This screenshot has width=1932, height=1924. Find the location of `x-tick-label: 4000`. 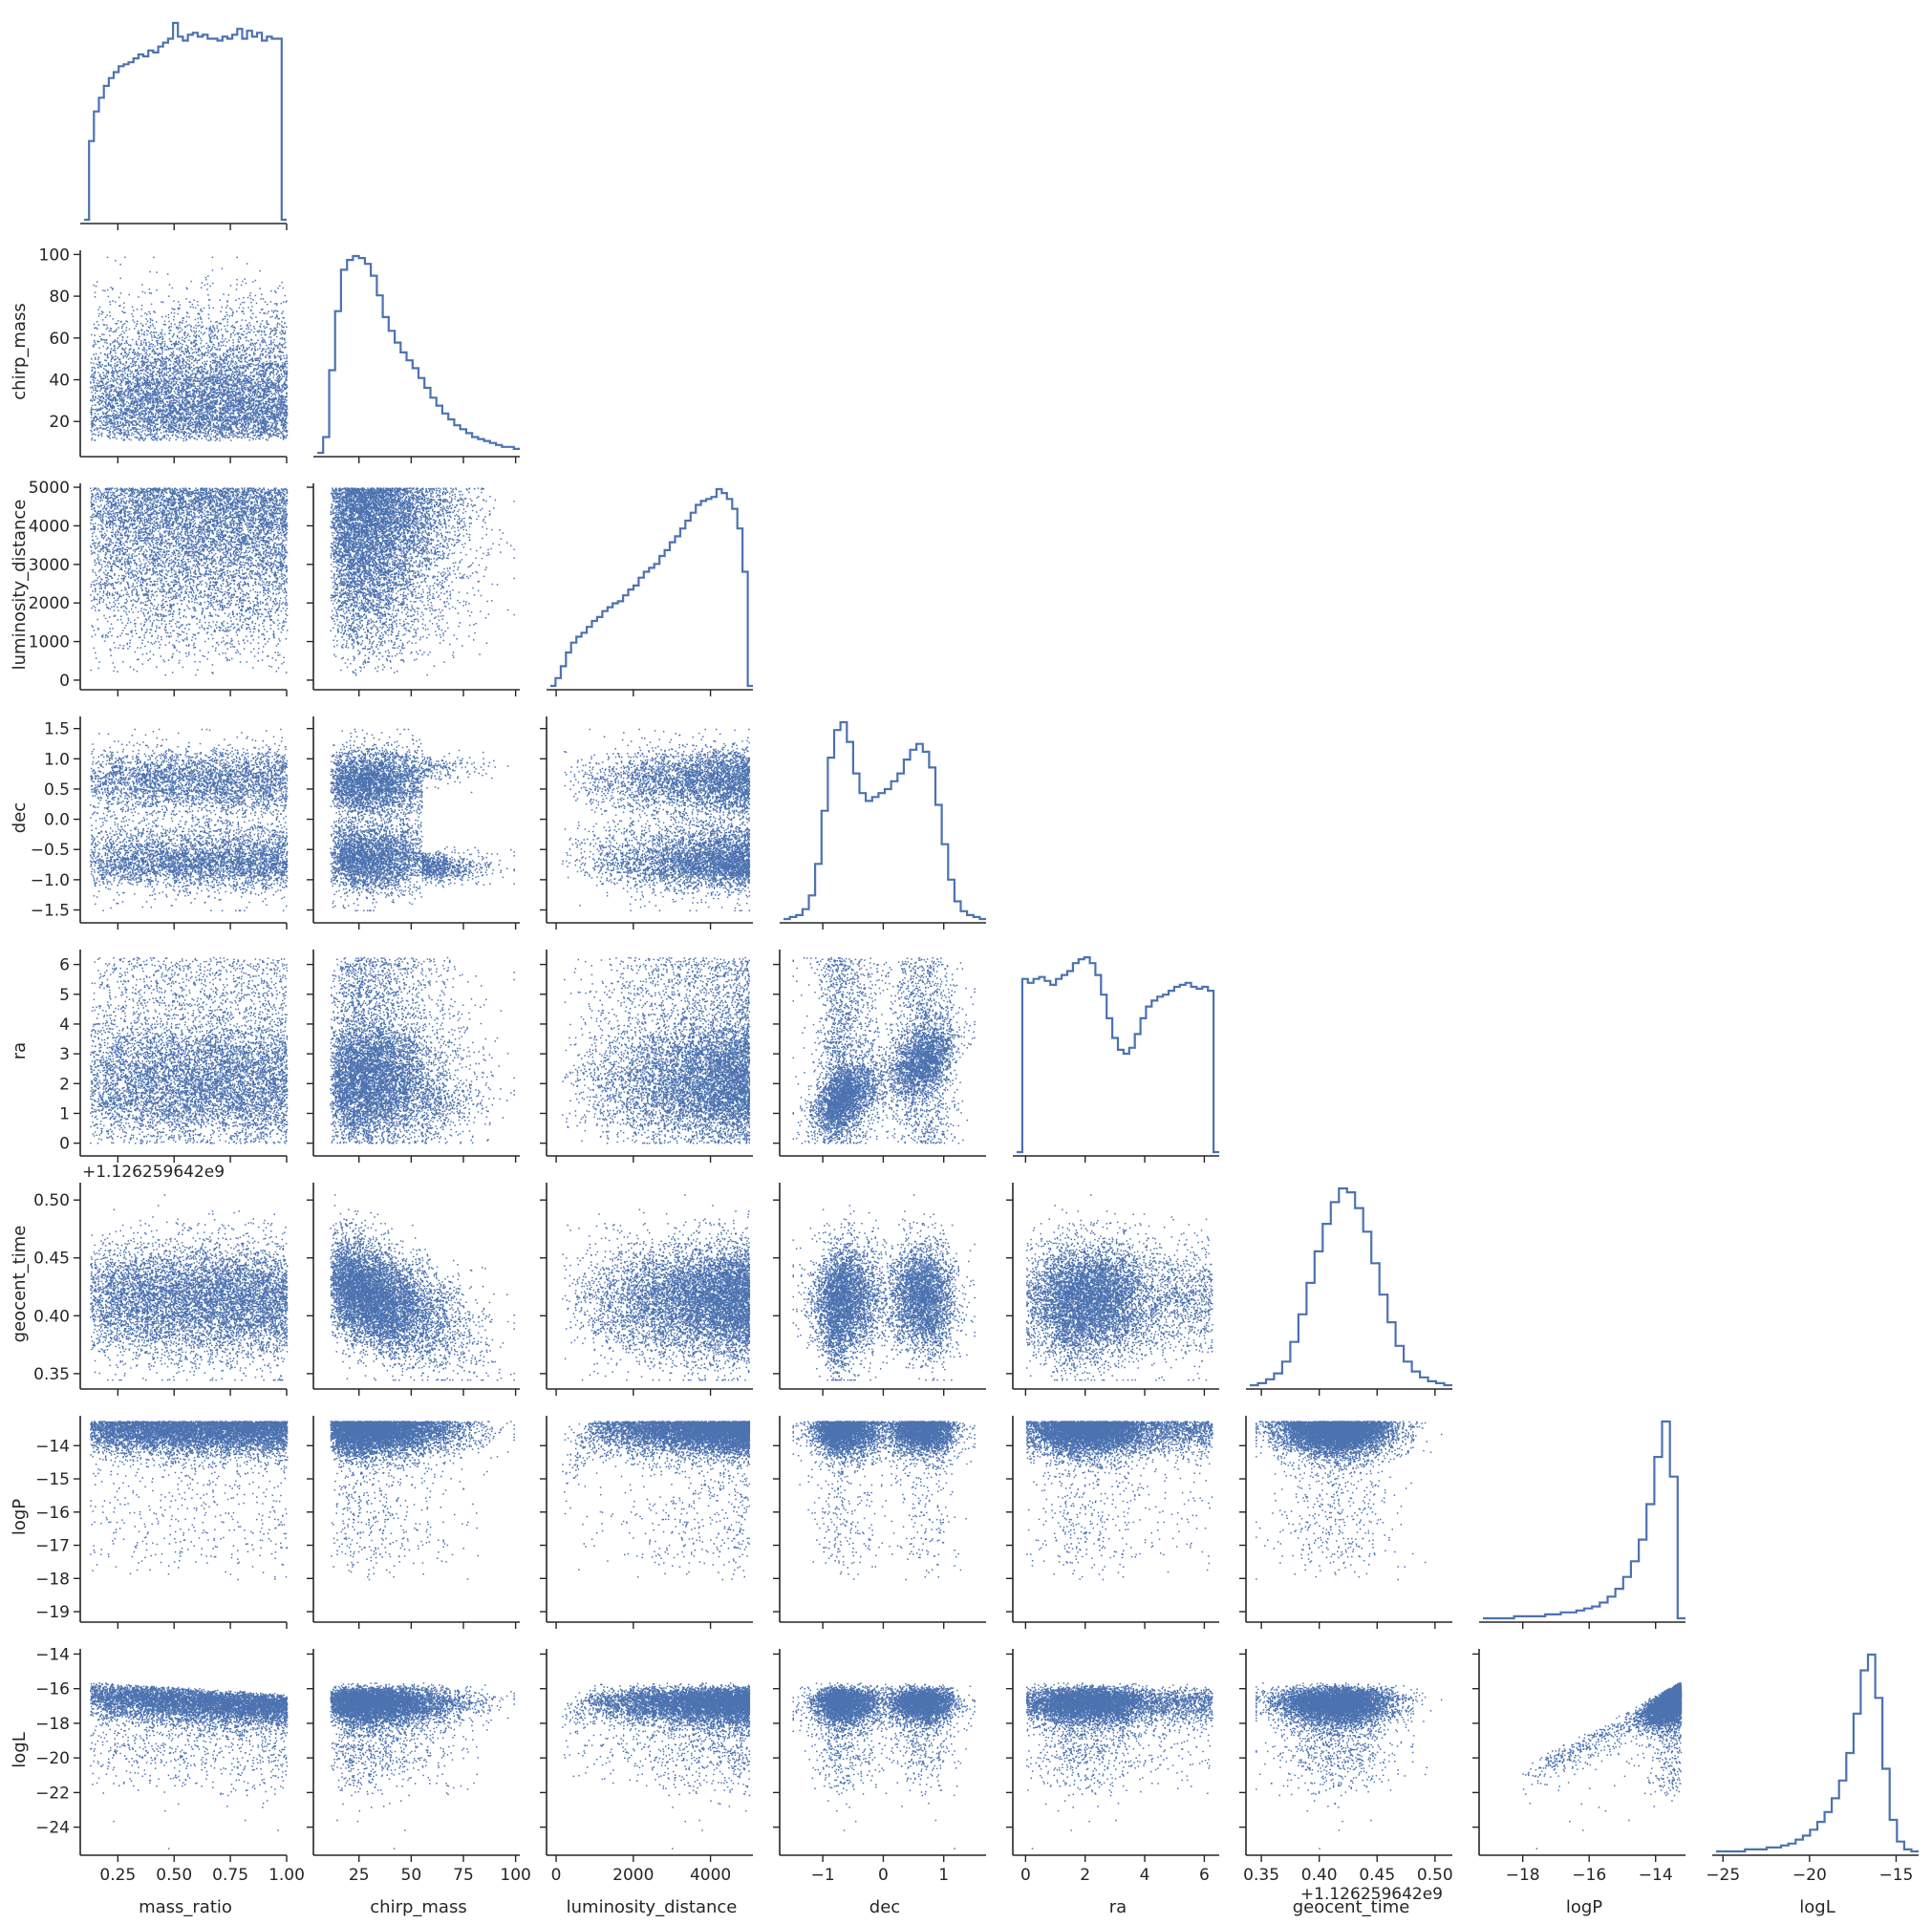

x-tick-label: 4000 is located at coordinates (710, 1876).